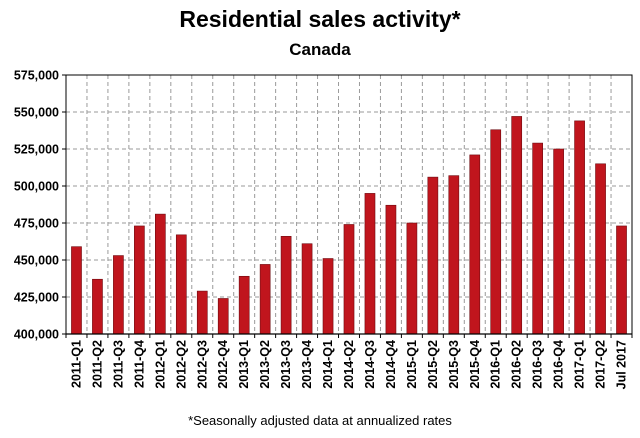 The image size is (640, 438). I want to click on chart-subtitle: Canada, so click(320, 49).